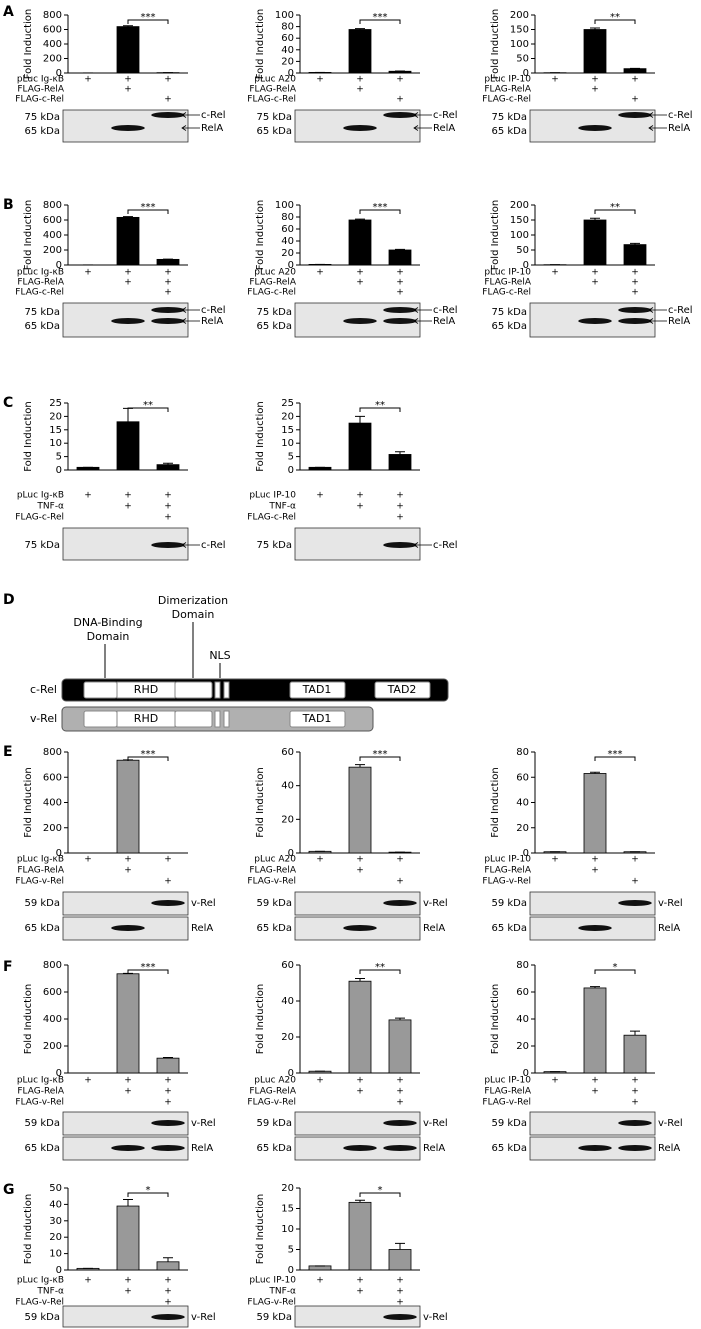 This screenshot has width=701, height=1329. What do you see at coordinates (402, 689) in the screenshot?
I see `domain-label: TAD2` at bounding box center [402, 689].